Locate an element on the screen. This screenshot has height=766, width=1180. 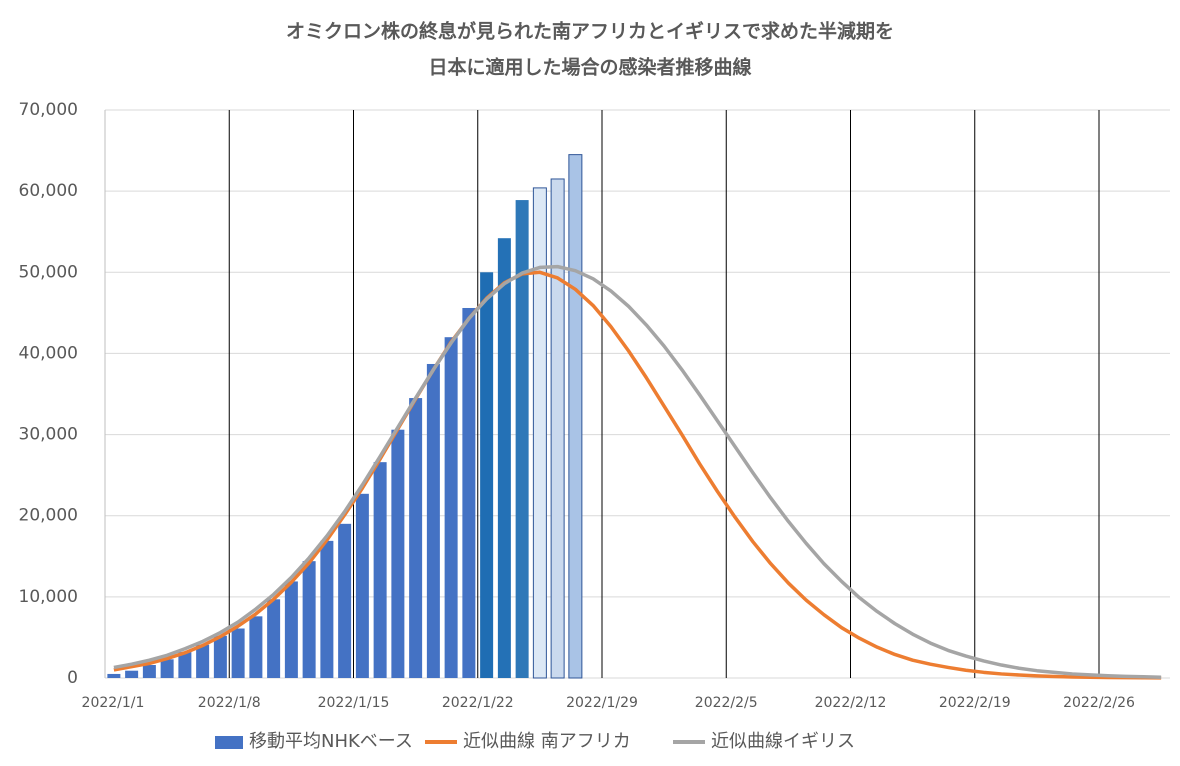
y-tick-label: 70,000 is located at coordinates (48, 110).